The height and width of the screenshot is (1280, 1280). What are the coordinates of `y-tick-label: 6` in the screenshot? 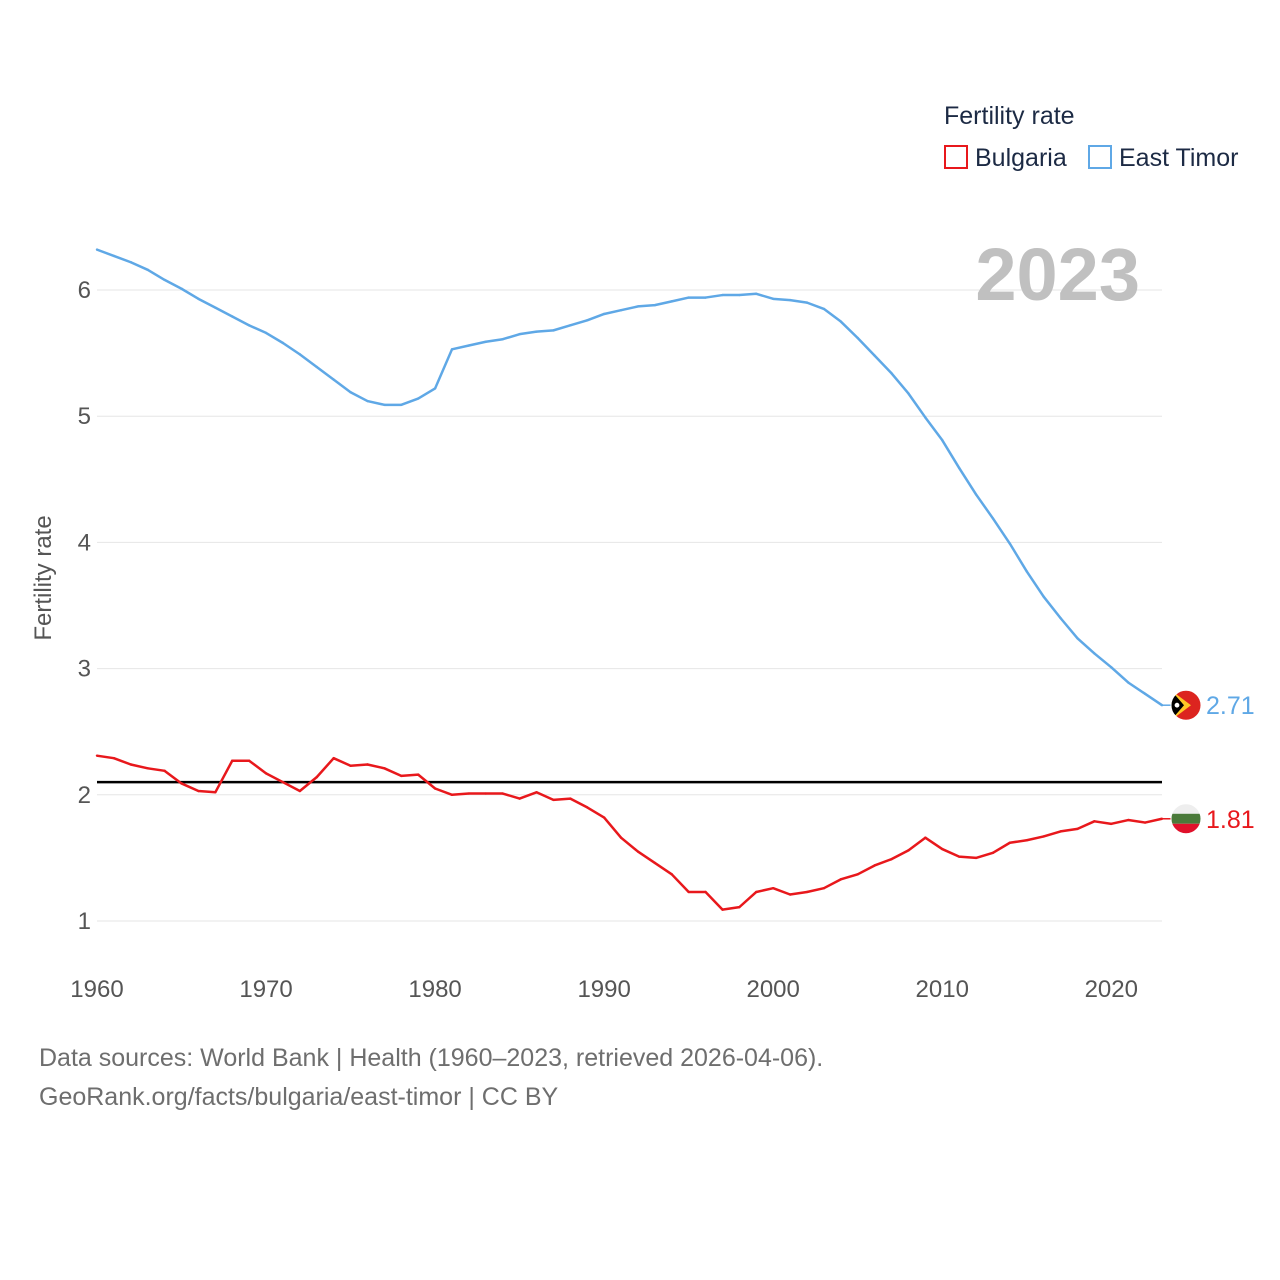 It's located at (84, 290).